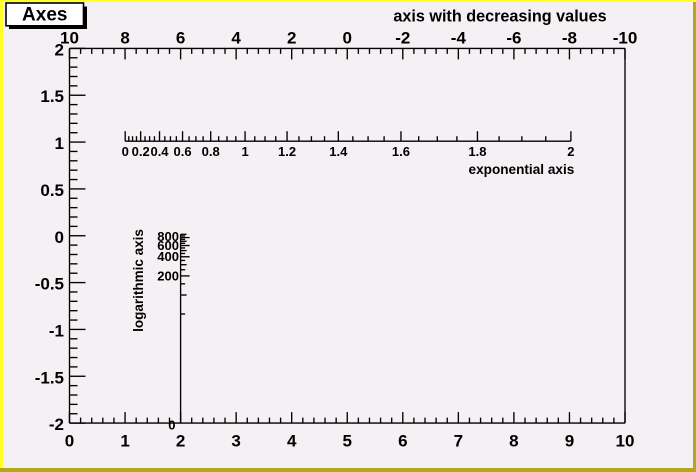 The width and height of the screenshot is (696, 472). Describe the element at coordinates (56, 330) in the screenshot. I see `svg-text: -1` at that location.